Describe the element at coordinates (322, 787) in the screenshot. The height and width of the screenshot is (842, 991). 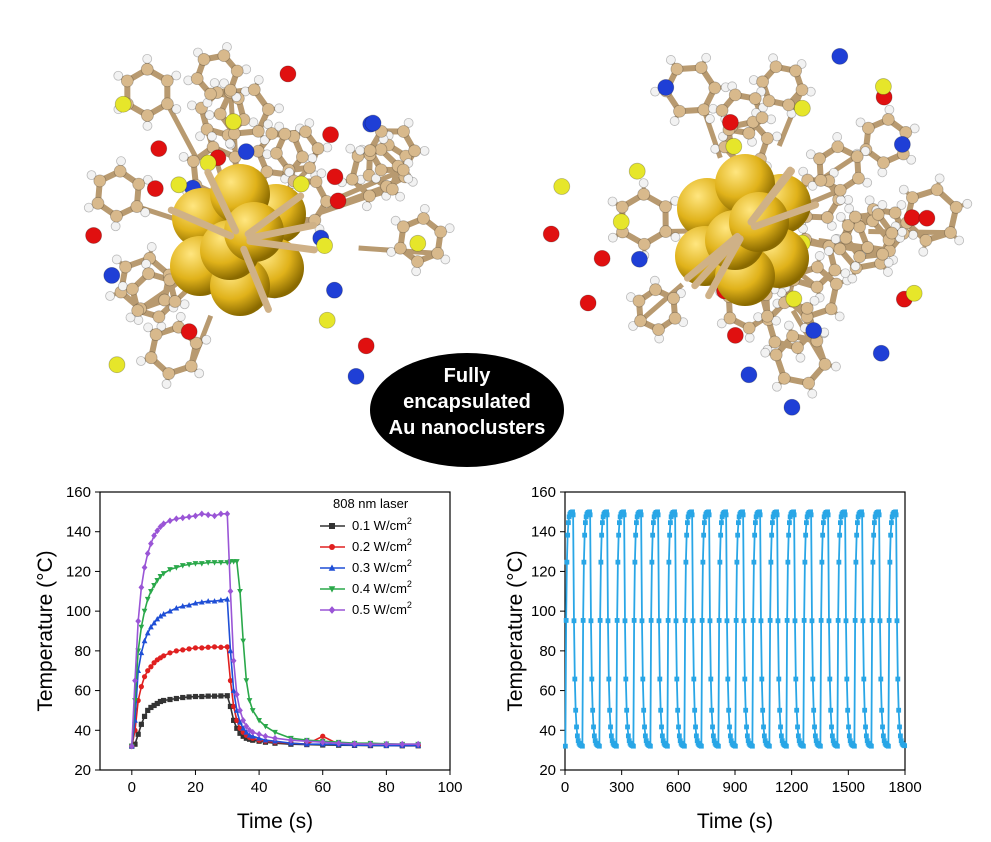
I see `x-tick-label: 60` at that location.